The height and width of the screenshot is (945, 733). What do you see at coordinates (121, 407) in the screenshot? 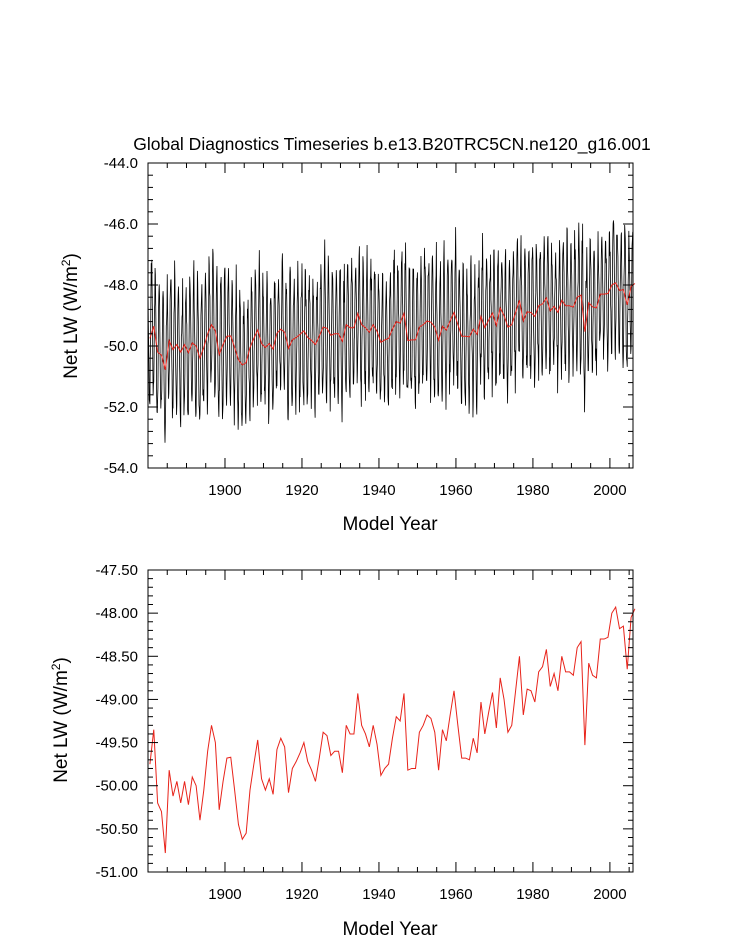
I see `chart1-ytick-label: -52.0` at bounding box center [121, 407].